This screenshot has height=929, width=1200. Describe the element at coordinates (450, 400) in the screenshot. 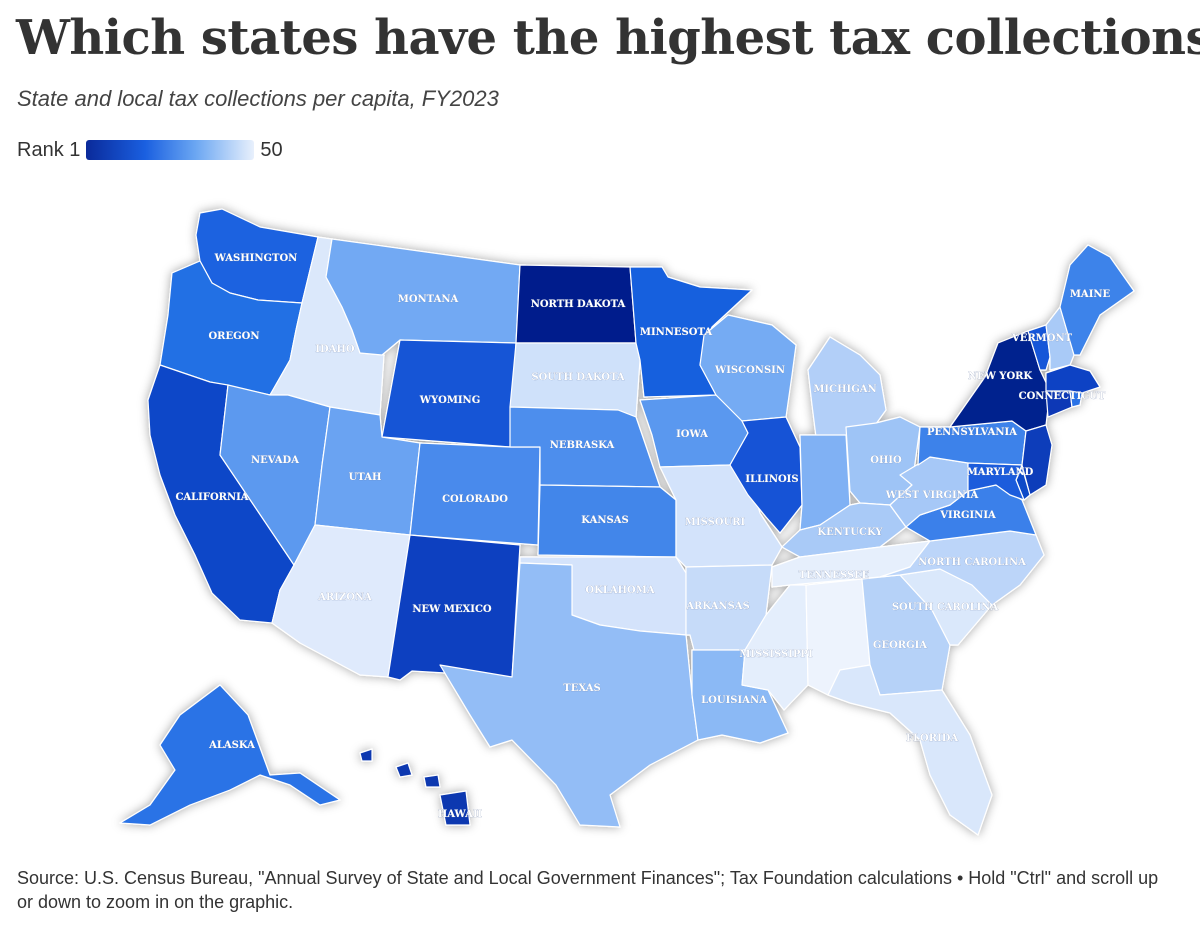

I see `state-label-wyoming: WYOMING` at that location.